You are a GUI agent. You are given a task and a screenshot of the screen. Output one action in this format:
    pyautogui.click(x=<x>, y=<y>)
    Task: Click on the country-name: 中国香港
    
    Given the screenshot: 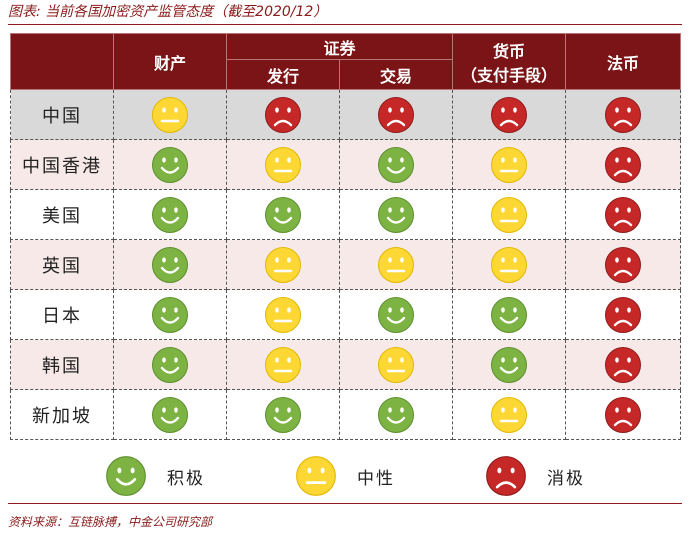 What is the action you would take?
    pyautogui.click(x=62, y=164)
    